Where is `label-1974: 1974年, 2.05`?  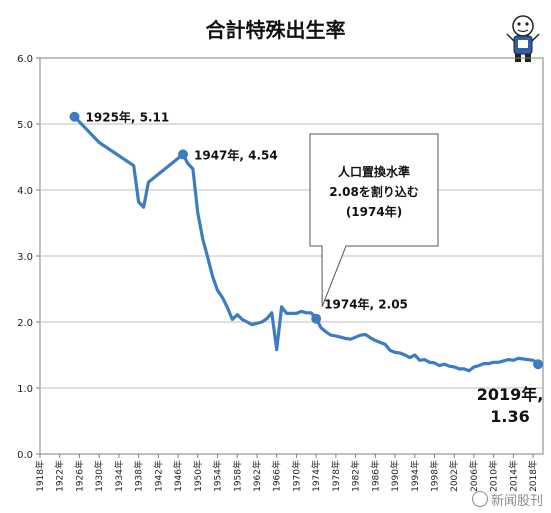 label-1974: 1974年, 2.05 is located at coordinates (366, 304).